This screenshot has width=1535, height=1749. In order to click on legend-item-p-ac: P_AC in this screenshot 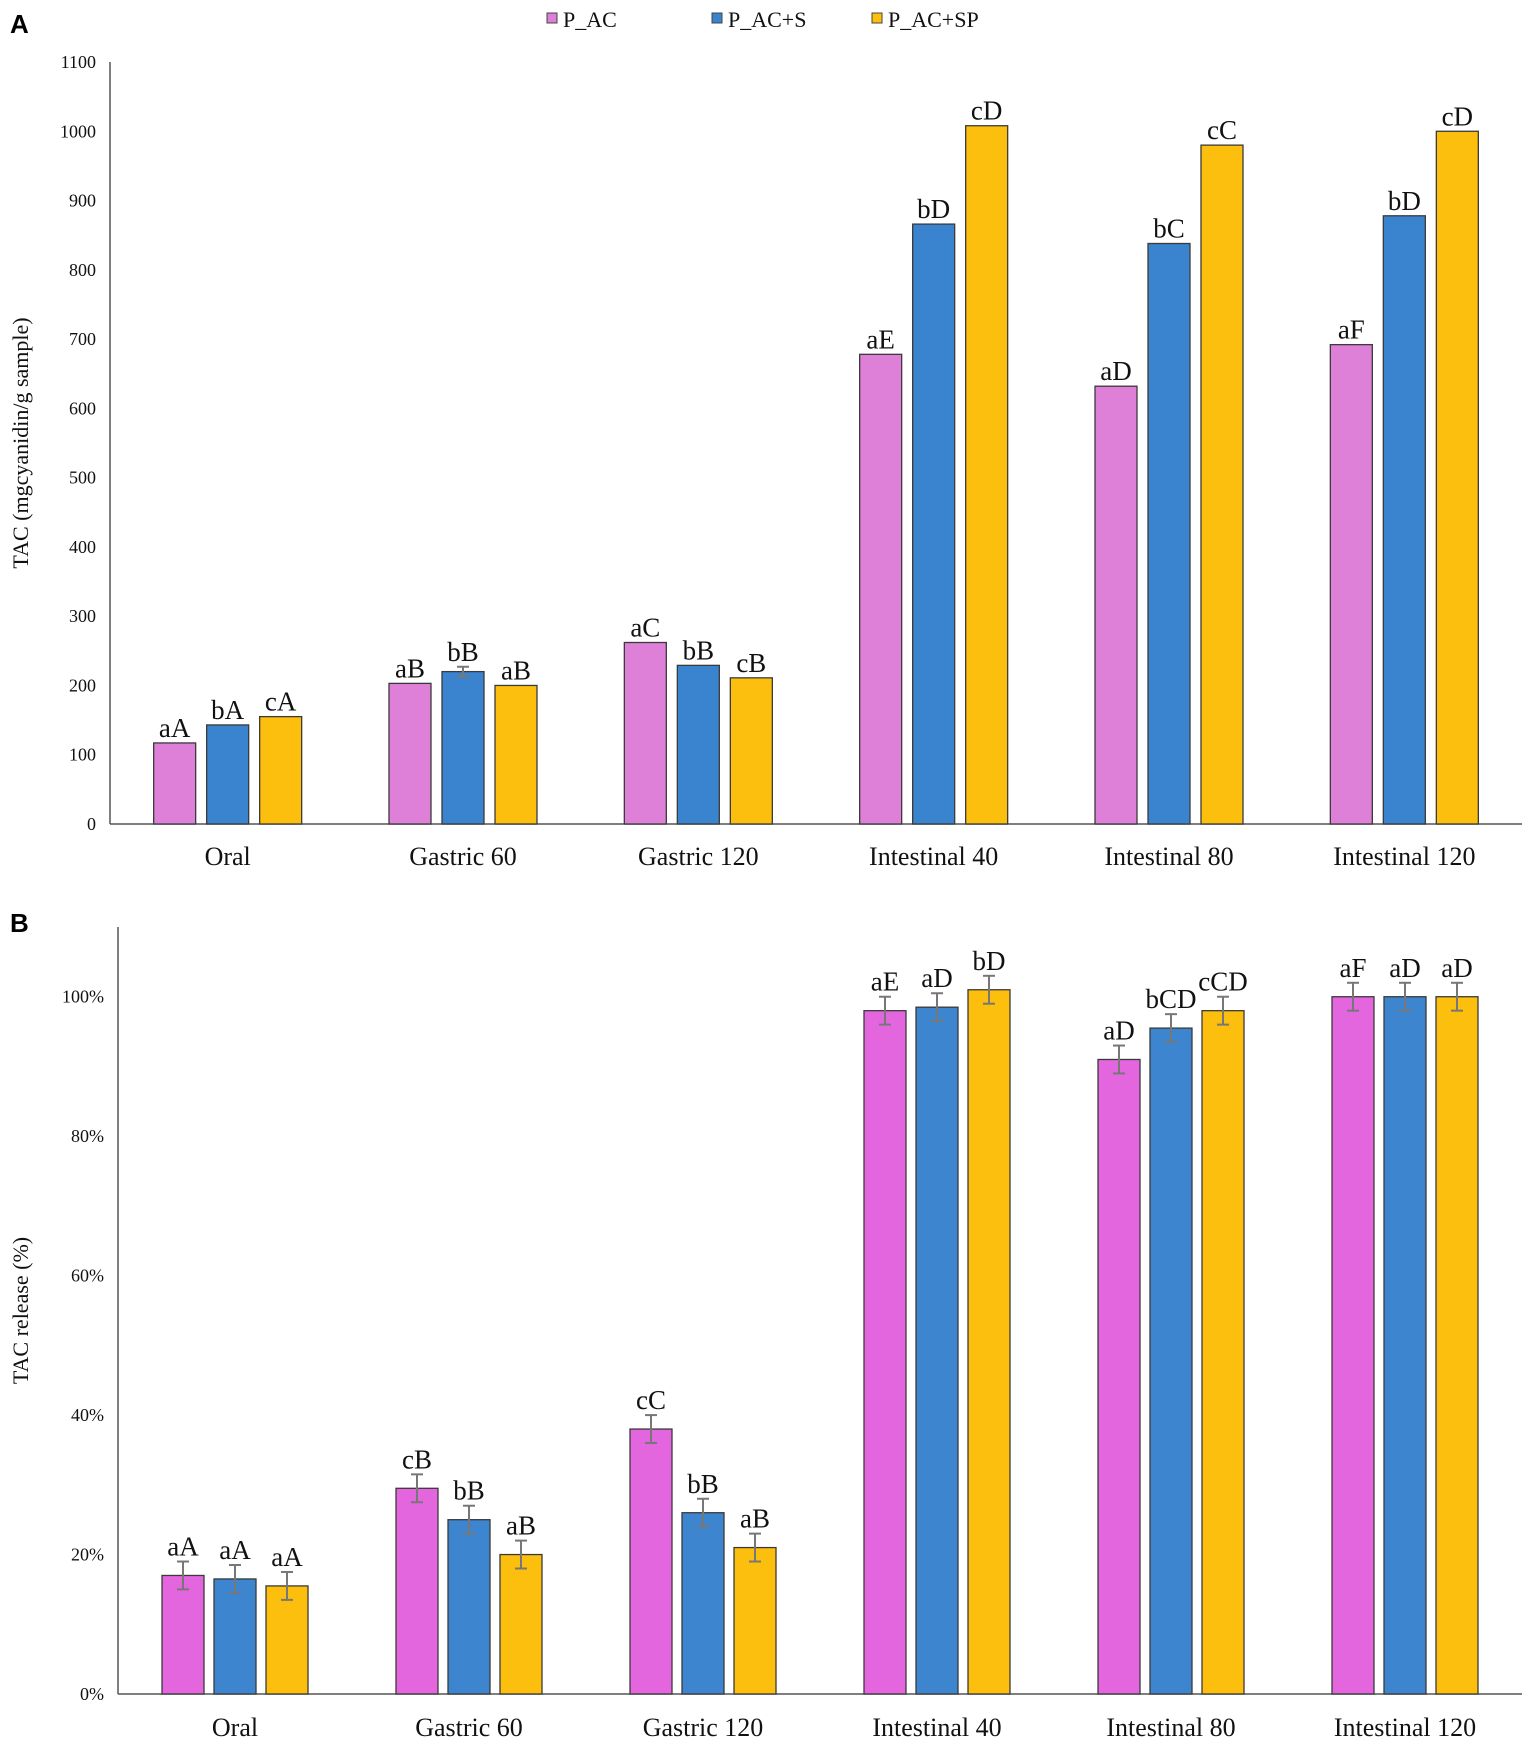, I will do `click(581, 19)`.